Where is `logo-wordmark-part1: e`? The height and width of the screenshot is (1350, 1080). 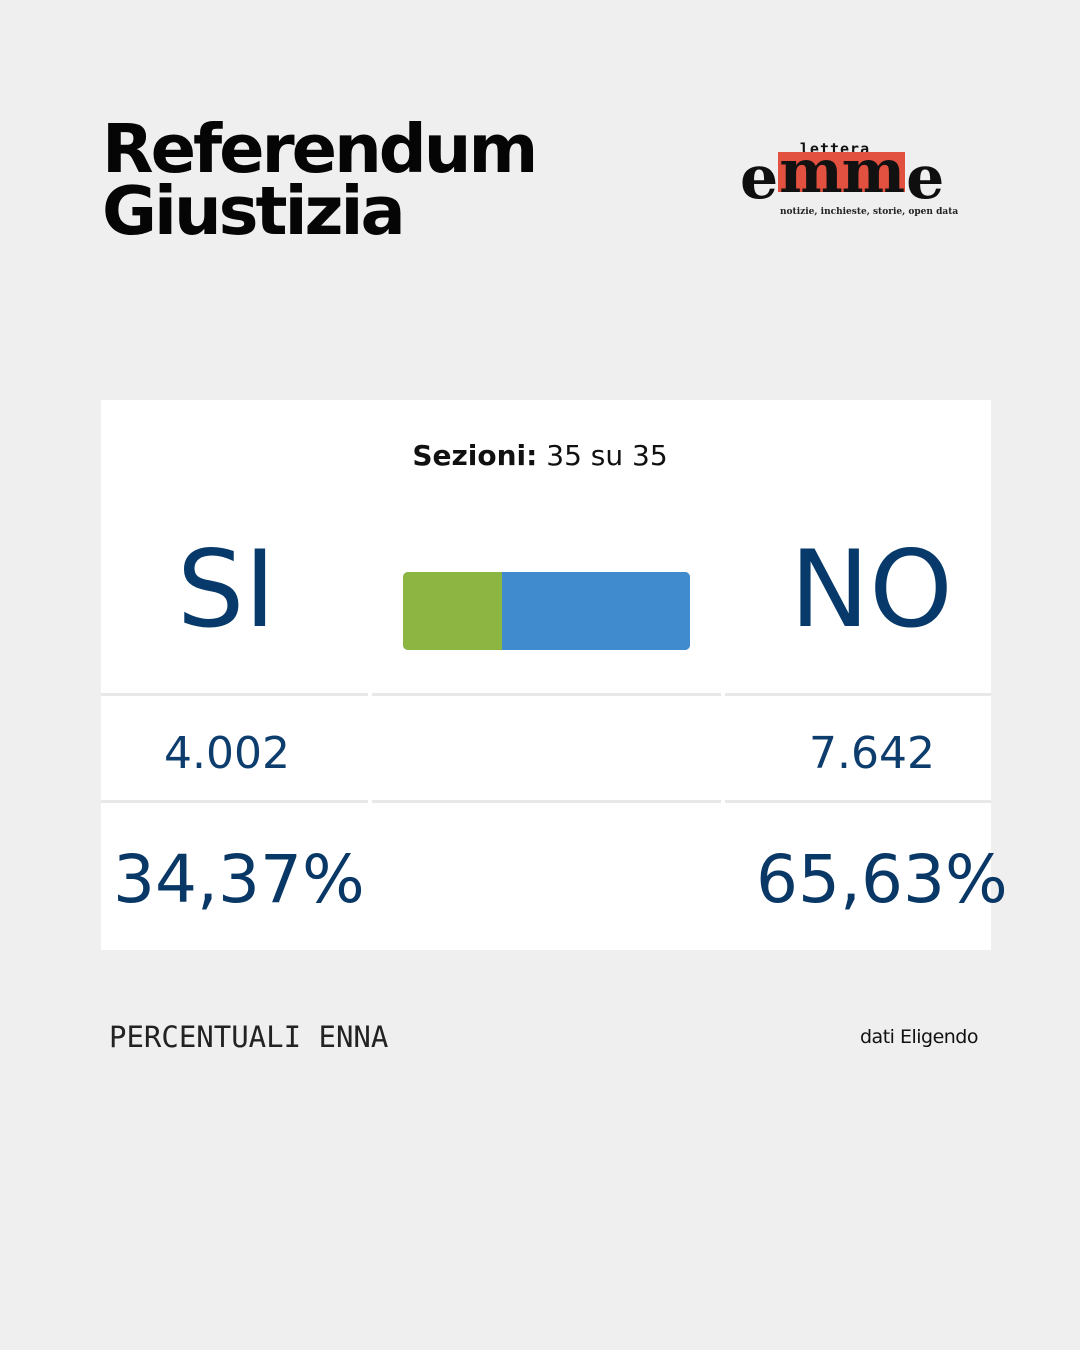
logo-wordmark-part1: e is located at coordinates (759, 178).